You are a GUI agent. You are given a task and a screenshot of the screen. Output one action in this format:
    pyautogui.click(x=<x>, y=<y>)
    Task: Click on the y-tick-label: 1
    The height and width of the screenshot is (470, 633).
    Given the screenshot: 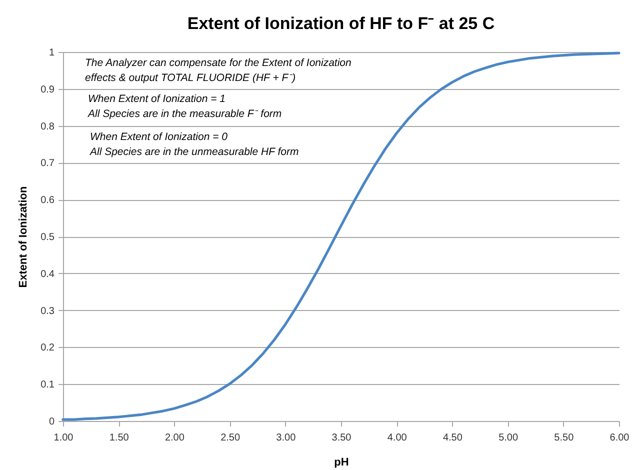 What is the action you would take?
    pyautogui.click(x=51, y=53)
    